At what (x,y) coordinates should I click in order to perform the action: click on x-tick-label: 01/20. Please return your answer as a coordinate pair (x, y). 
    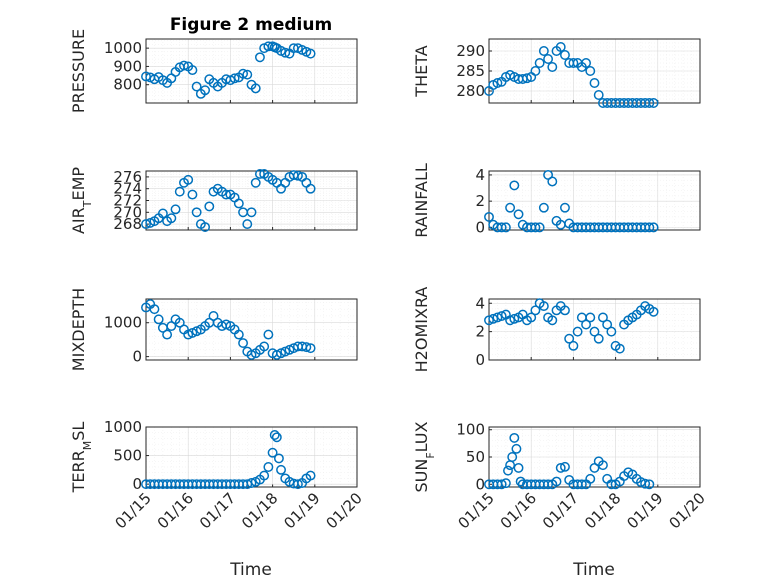
    Looking at the image, I should click on (687, 510).